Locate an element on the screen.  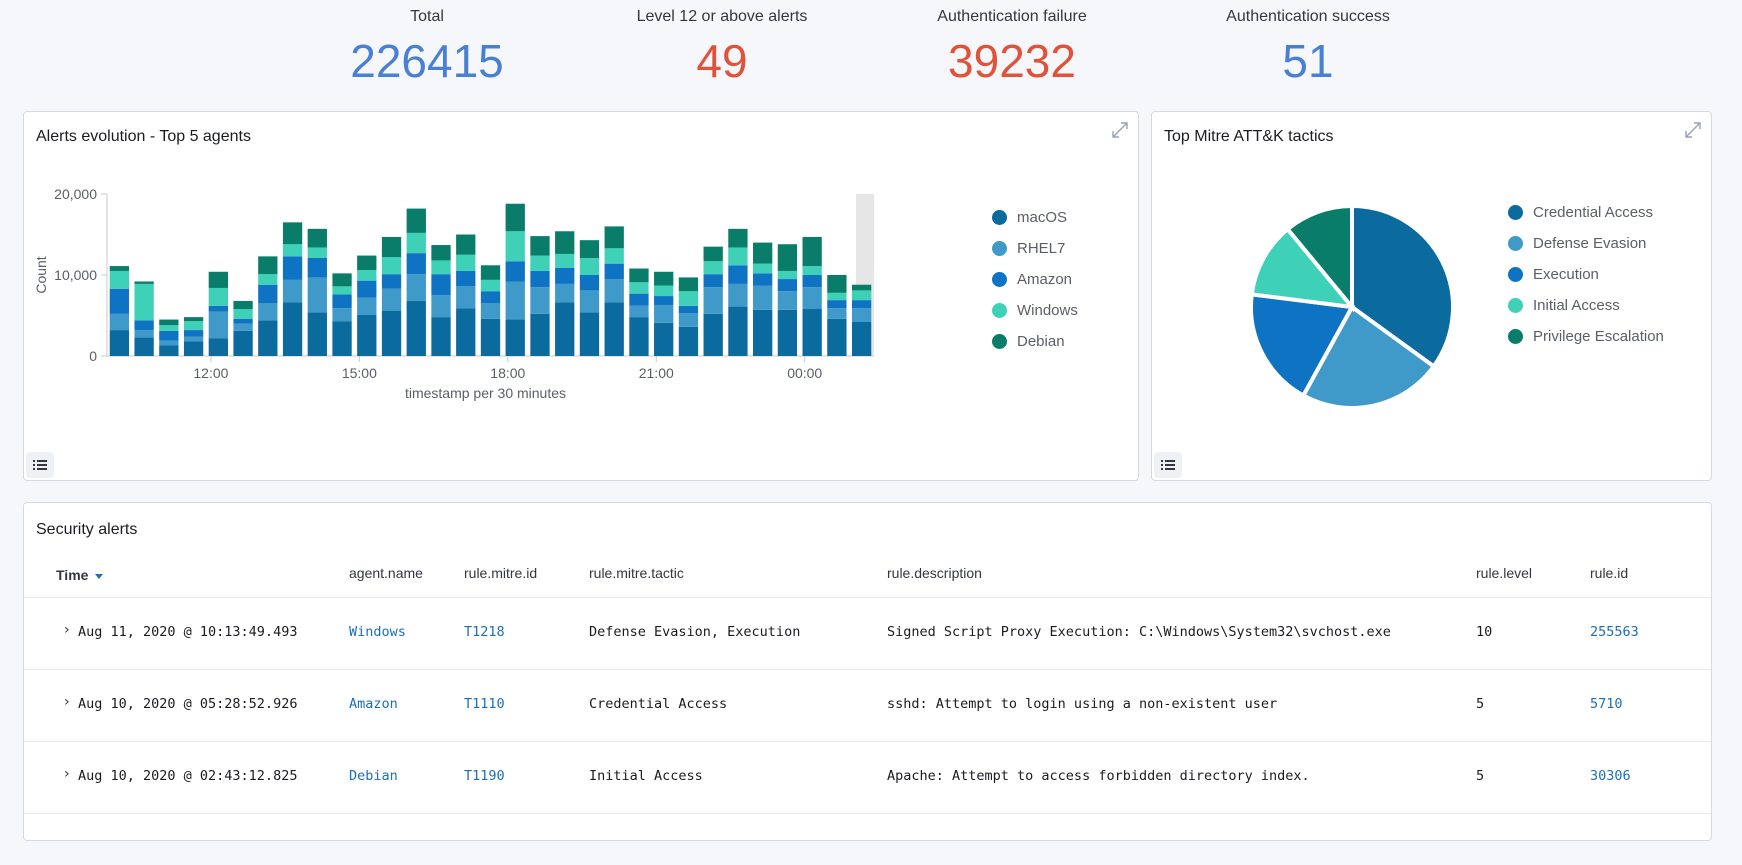
legend-item-windows: Windows is located at coordinates (1035, 310).